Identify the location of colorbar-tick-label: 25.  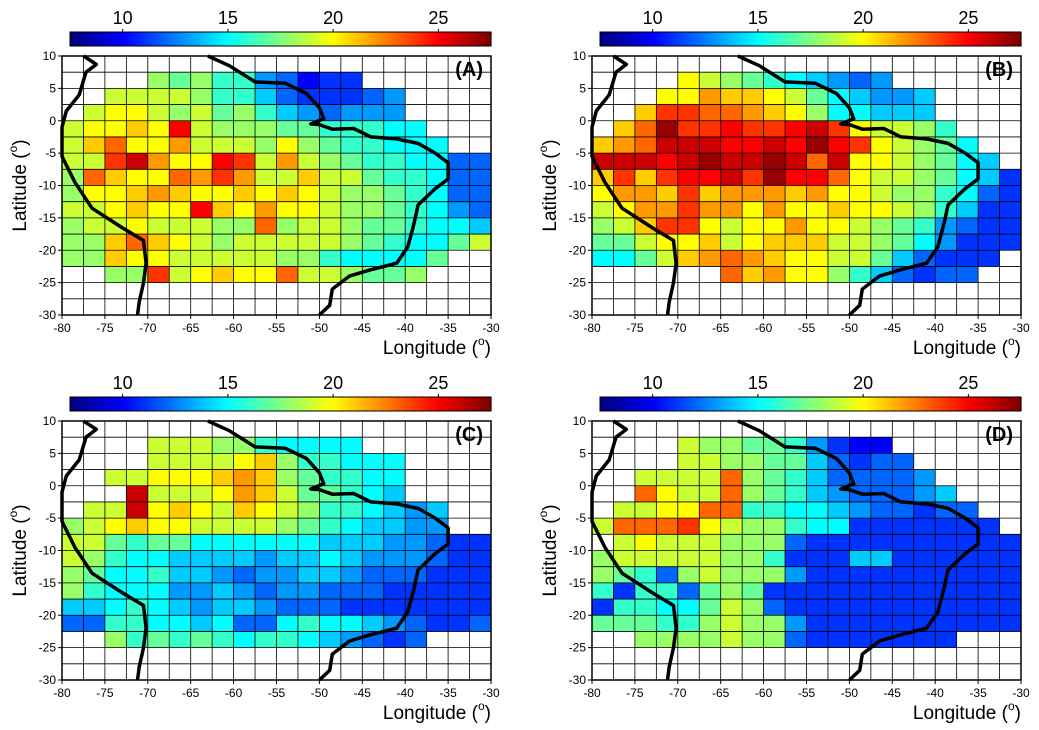
(968, 18).